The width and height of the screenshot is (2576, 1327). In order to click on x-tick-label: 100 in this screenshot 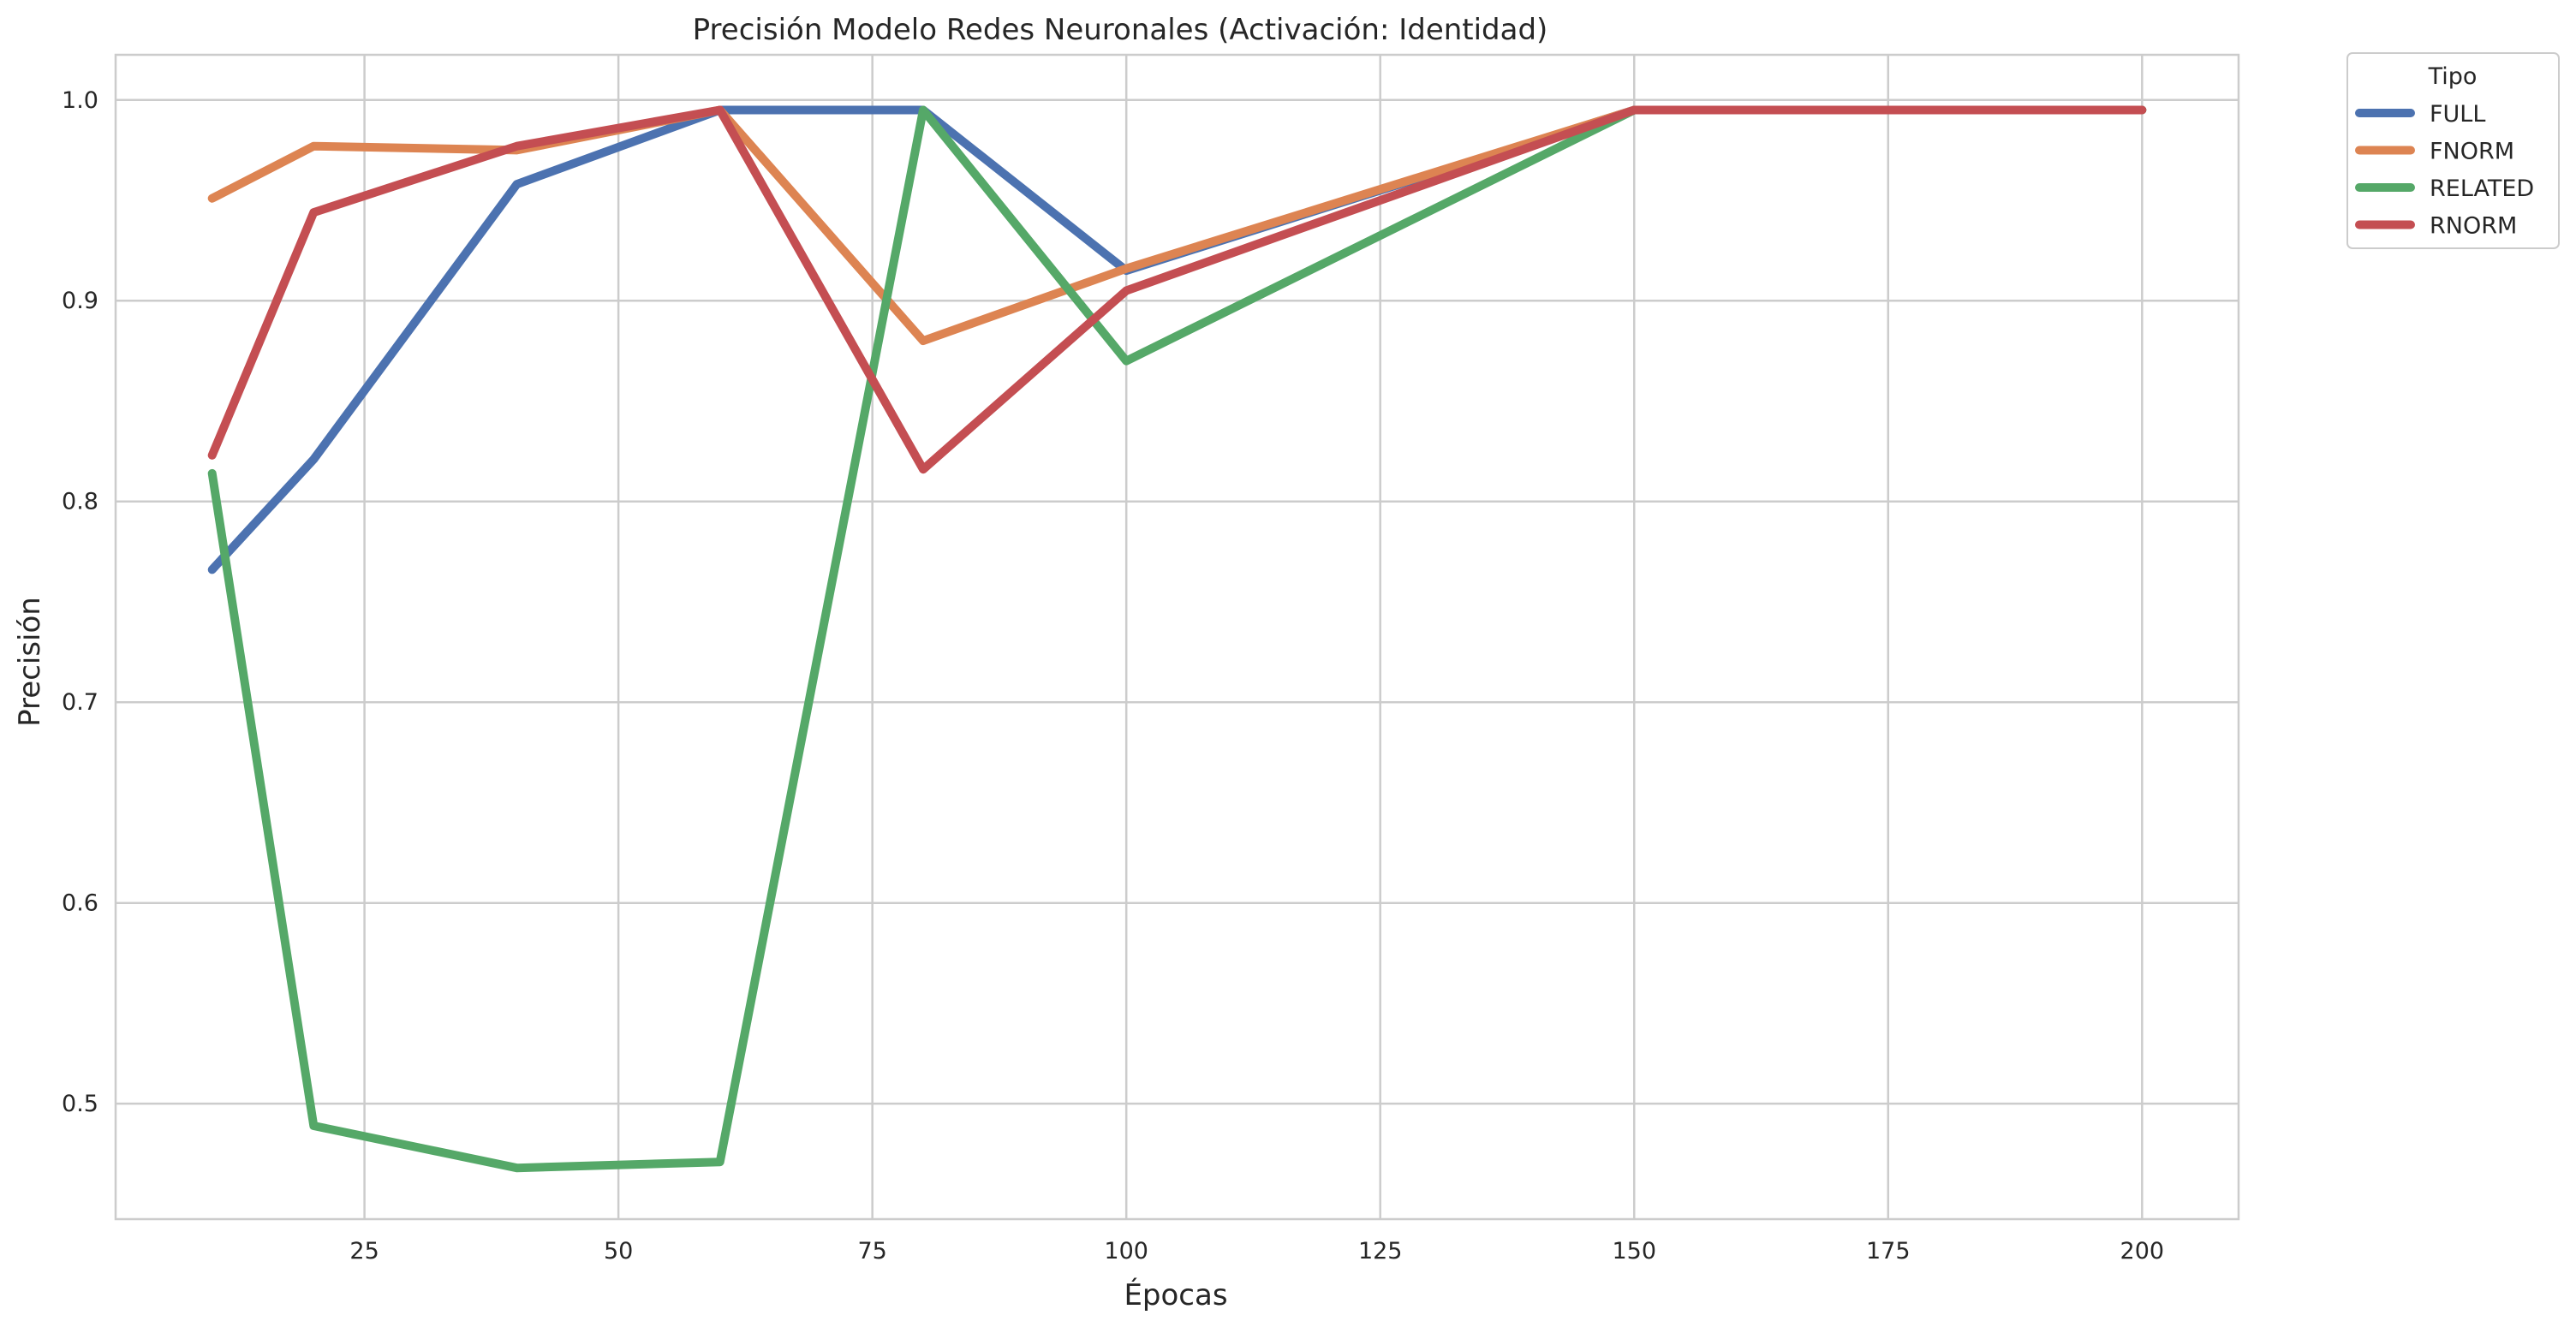, I will do `click(1126, 1251)`.